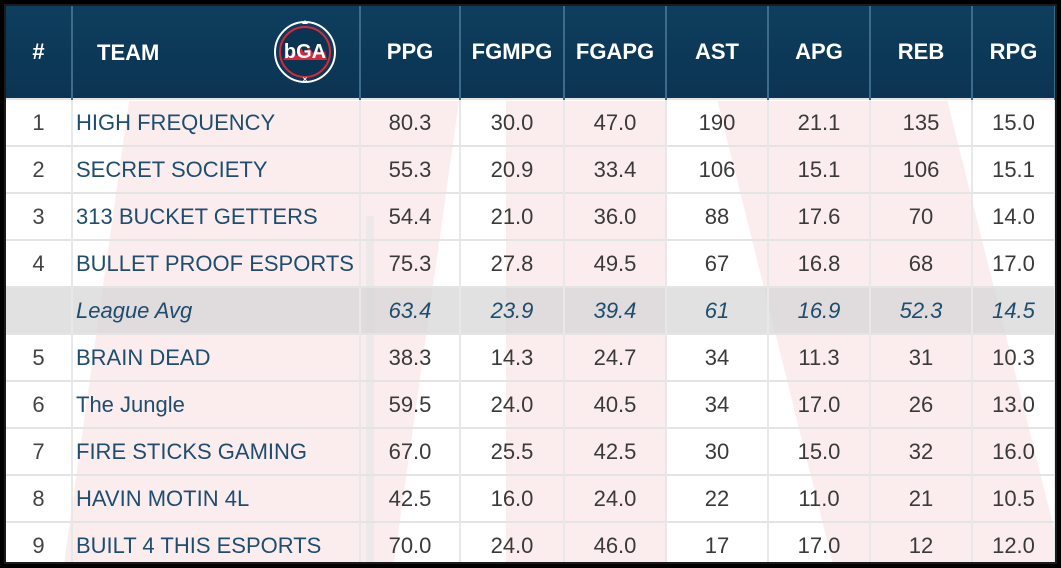  I want to click on ast-cell: 190, so click(717, 122).